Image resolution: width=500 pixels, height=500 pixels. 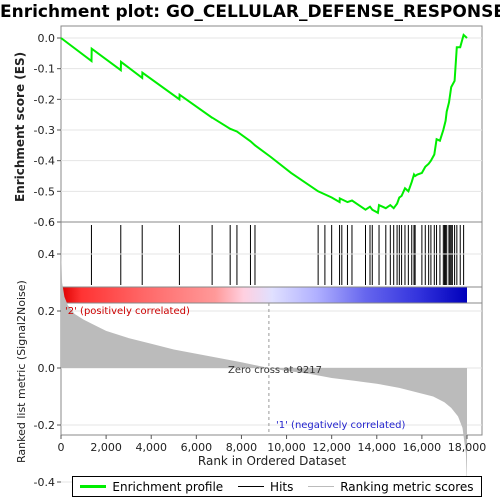 What do you see at coordinates (168, 486) in the screenshot?
I see `legend-enrichment-label: Enrichment profile` at bounding box center [168, 486].